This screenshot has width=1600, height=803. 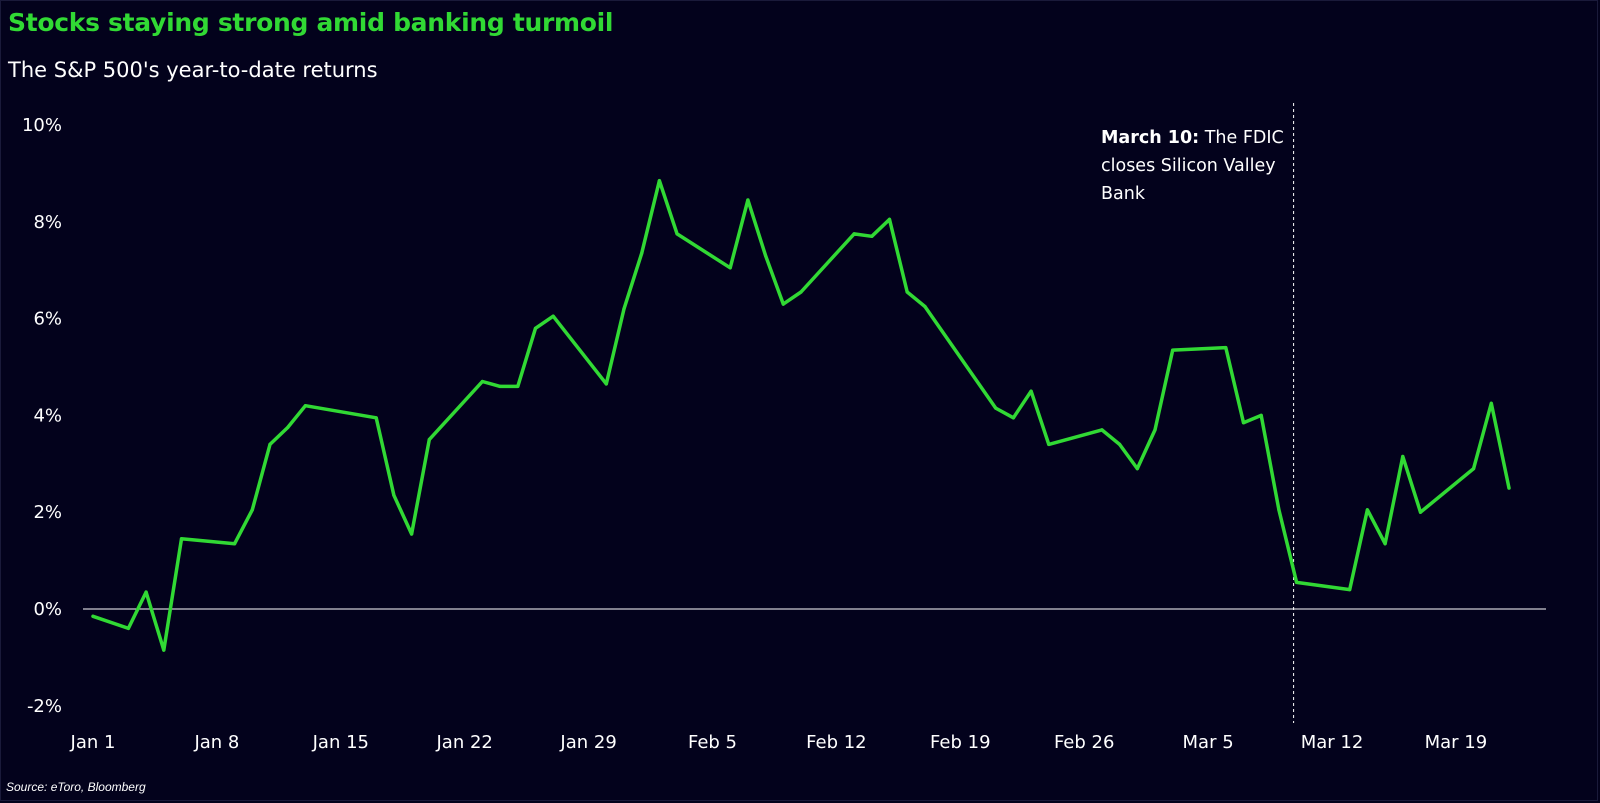 What do you see at coordinates (1192, 166) in the screenshot?
I see `annotation-text: The FDIC closes Silicon Valley Bank` at bounding box center [1192, 166].